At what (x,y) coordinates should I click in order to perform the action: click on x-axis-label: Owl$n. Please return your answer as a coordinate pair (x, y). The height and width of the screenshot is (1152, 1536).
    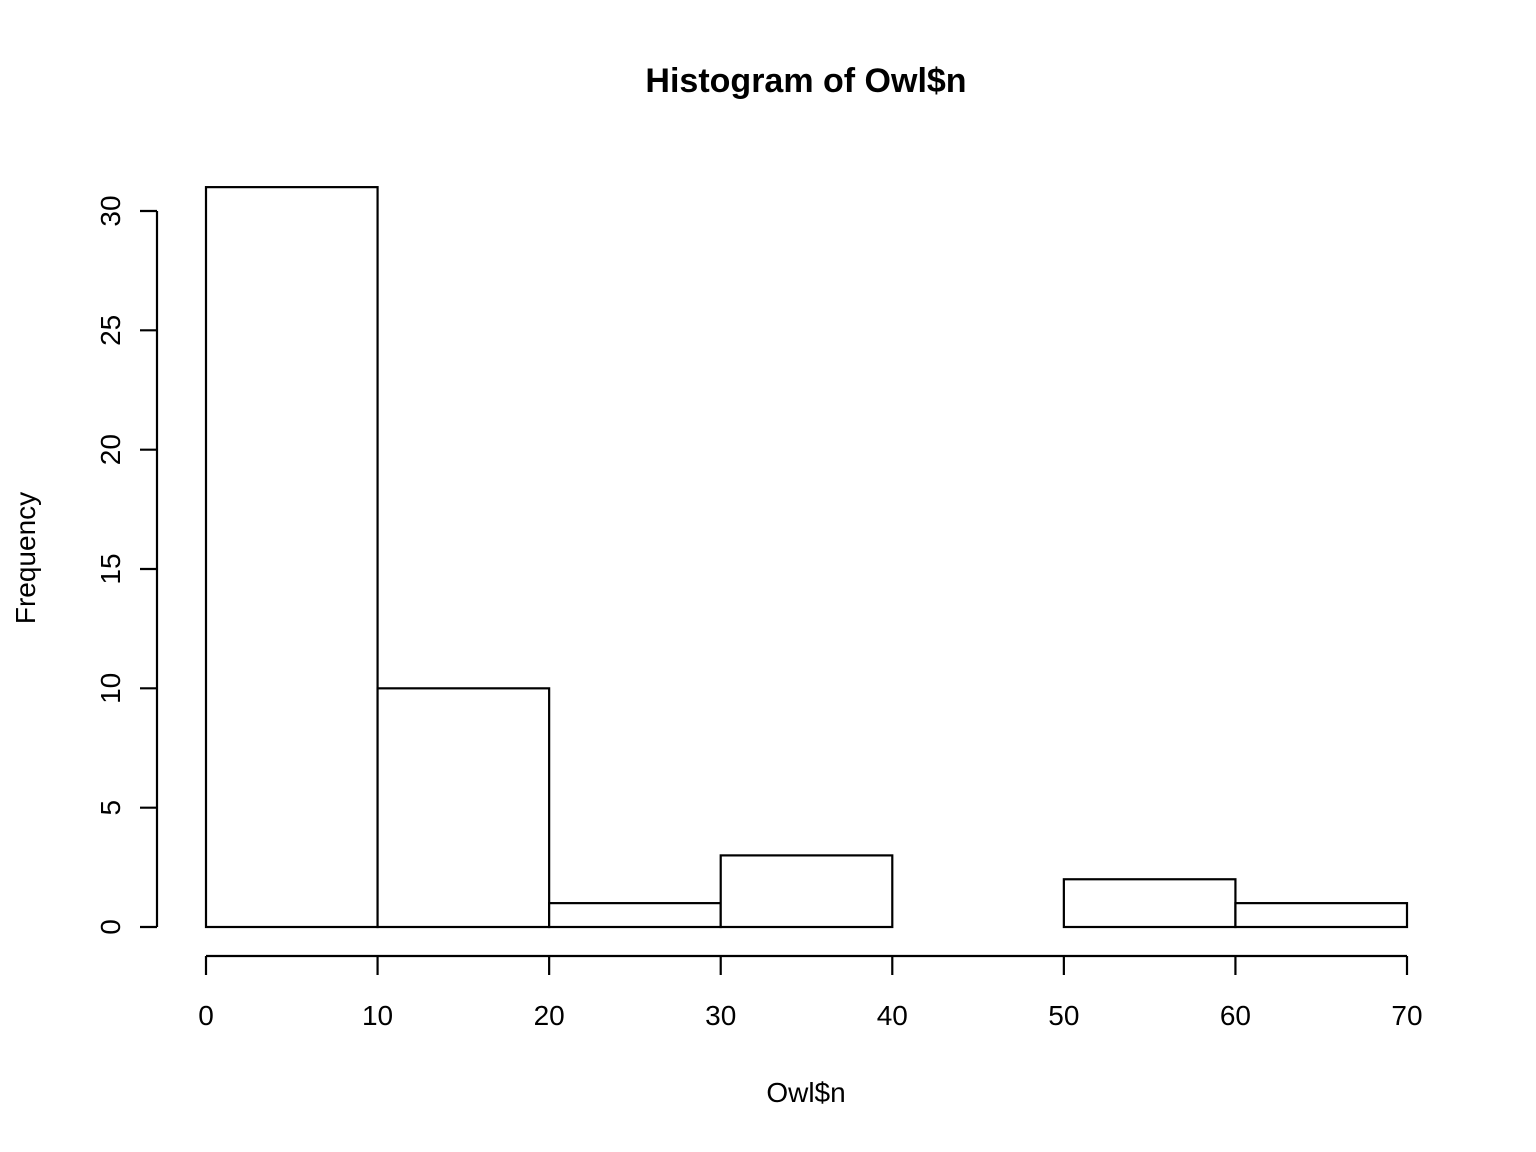
    Looking at the image, I should click on (805, 1092).